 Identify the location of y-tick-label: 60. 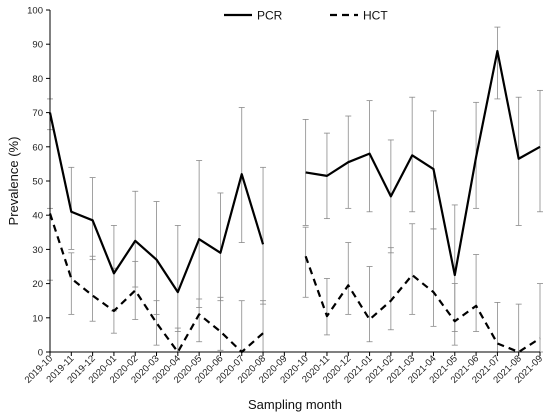
(37, 147).